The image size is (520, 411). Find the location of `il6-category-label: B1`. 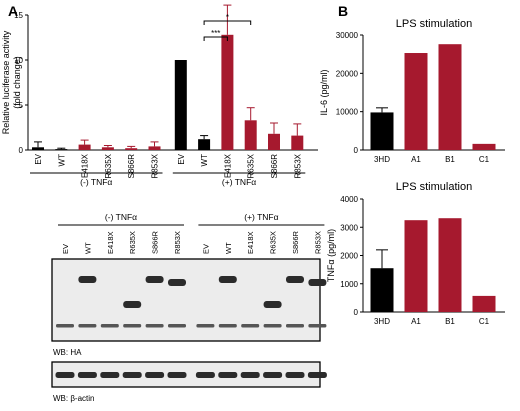

il6-category-label: B1 is located at coordinates (450, 159).